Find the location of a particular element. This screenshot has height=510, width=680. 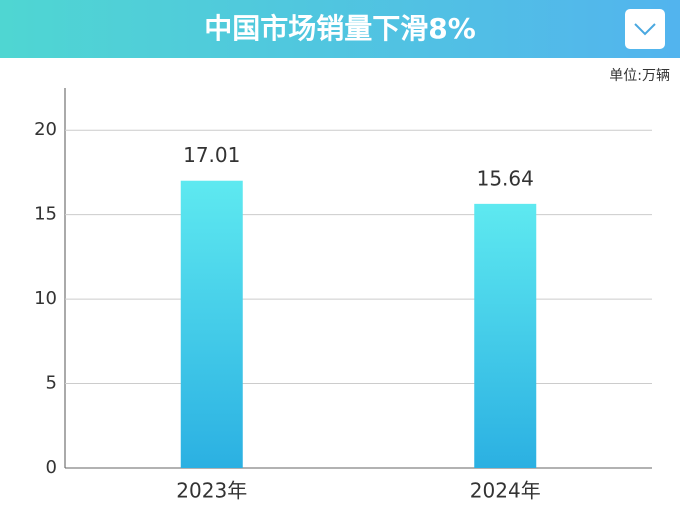

y-tick-label: 10 is located at coordinates (45, 298).